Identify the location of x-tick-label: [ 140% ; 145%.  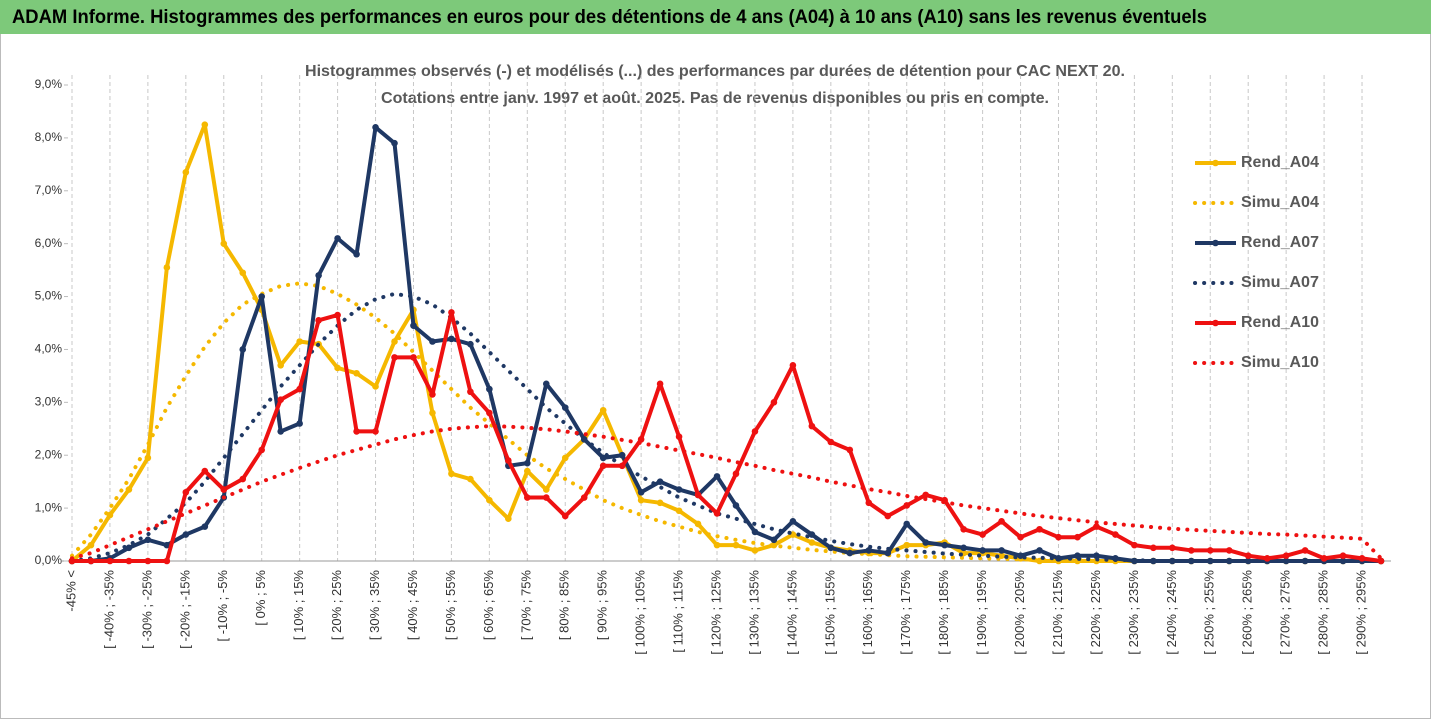
(791, 612).